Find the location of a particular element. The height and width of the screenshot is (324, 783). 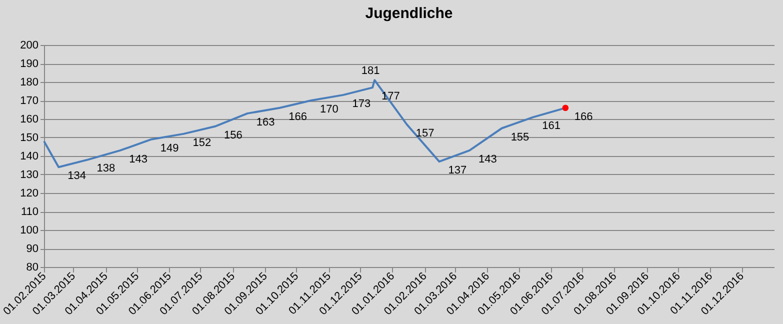

y-tick-label: 160 is located at coordinates (29, 120).